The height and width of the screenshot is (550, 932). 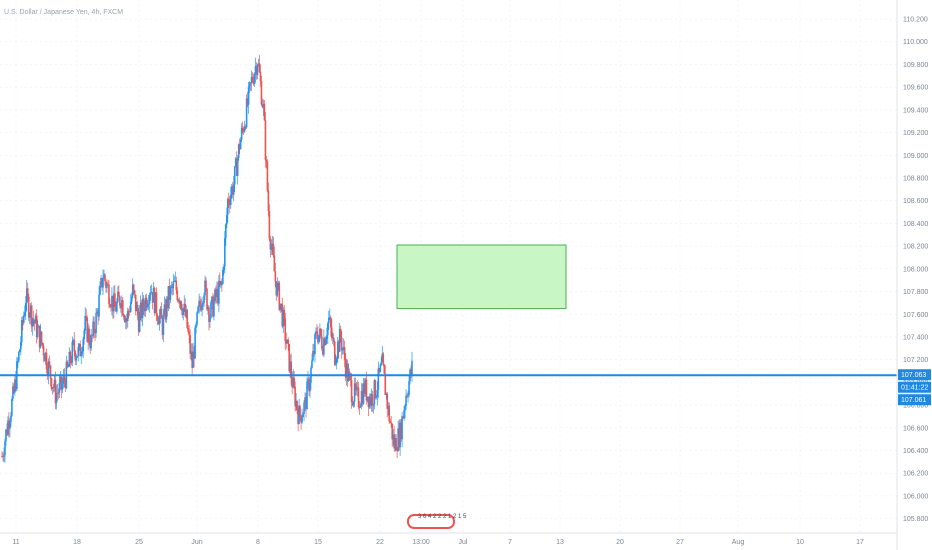 I want to click on event-calendar-icon, so click(x=431, y=521).